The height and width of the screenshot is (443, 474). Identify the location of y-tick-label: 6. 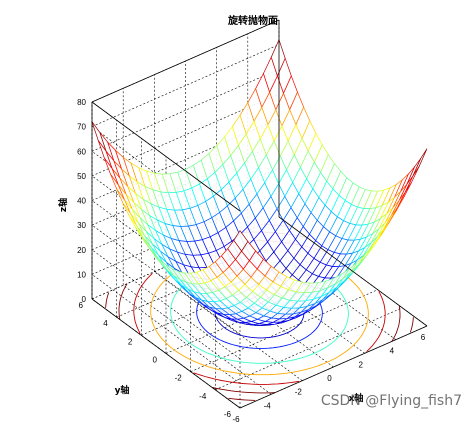
(81, 305).